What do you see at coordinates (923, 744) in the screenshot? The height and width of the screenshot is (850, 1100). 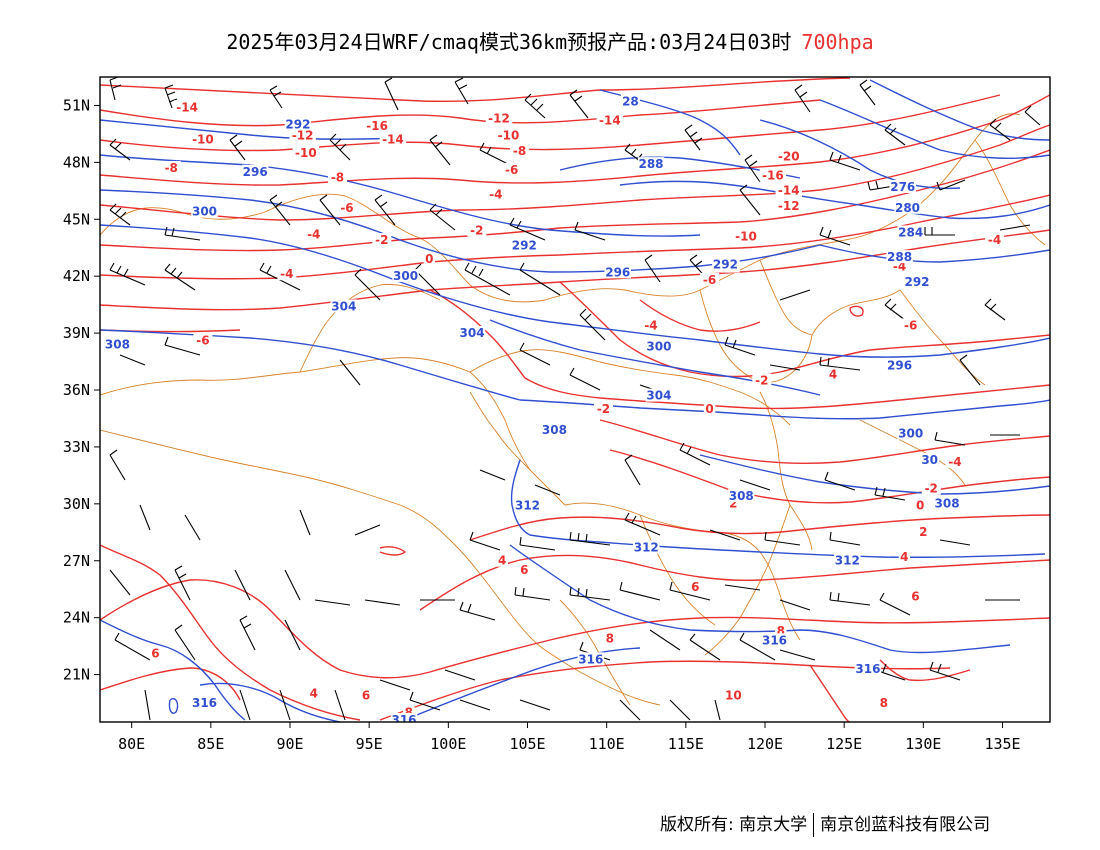 I see `lon-label: 130E` at bounding box center [923, 744].